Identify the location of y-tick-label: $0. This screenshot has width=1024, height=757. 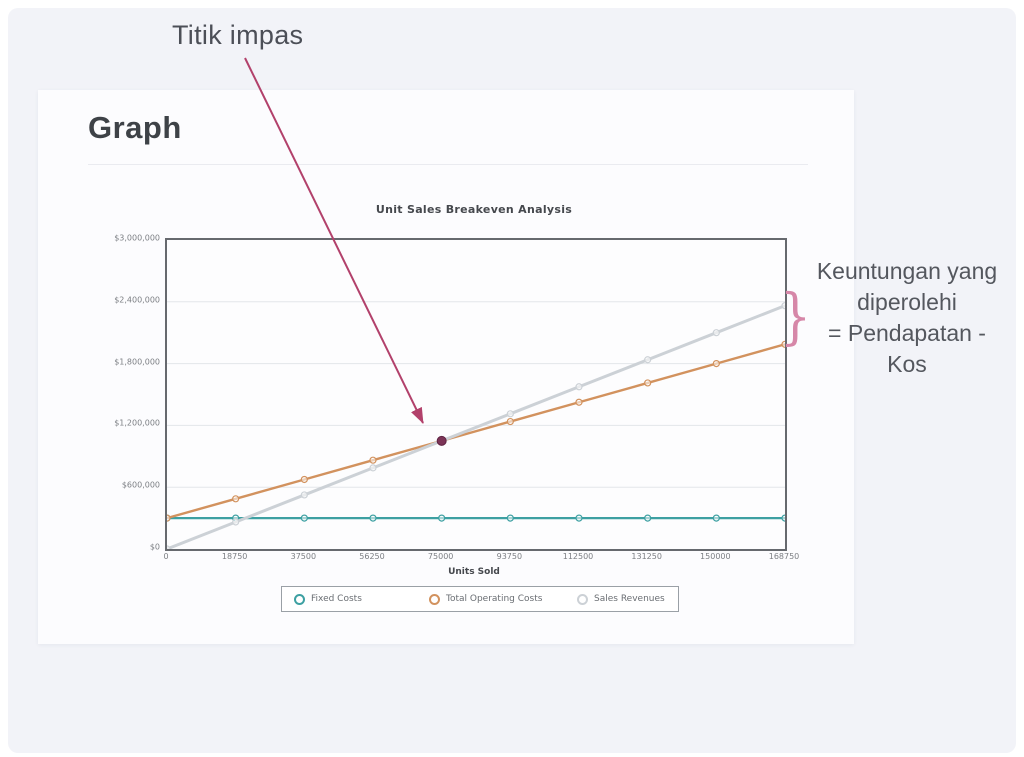
(154, 547).